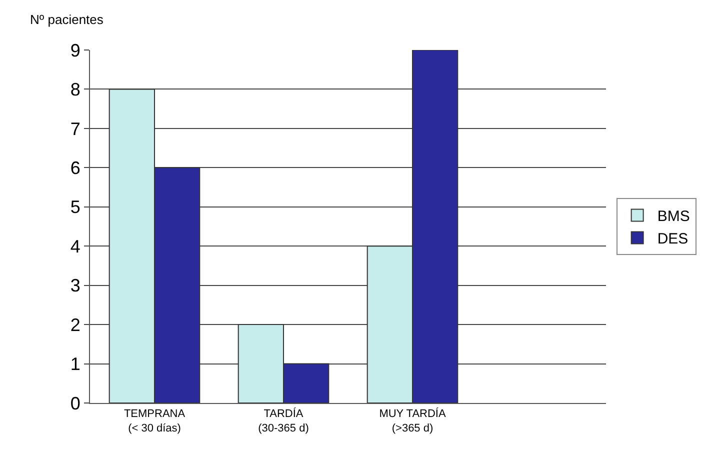  What do you see at coordinates (67, 19) in the screenshot?
I see `y-axis-title: Nº pacientes` at bounding box center [67, 19].